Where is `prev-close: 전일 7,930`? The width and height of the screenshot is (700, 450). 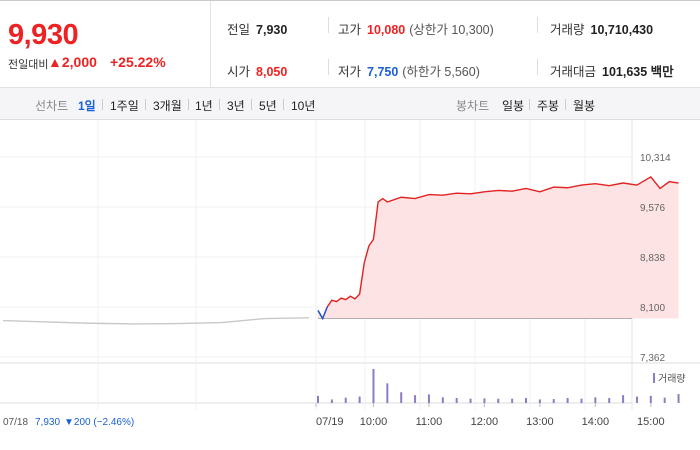
prev-close: 전일 7,930 is located at coordinates (257, 28).